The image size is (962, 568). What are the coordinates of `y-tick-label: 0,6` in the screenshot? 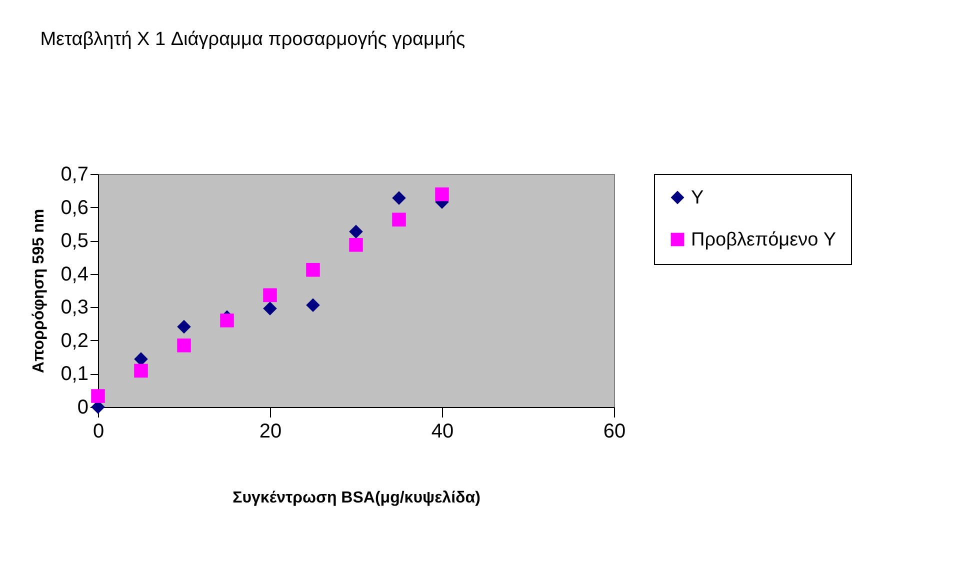 It's located at (74, 207).